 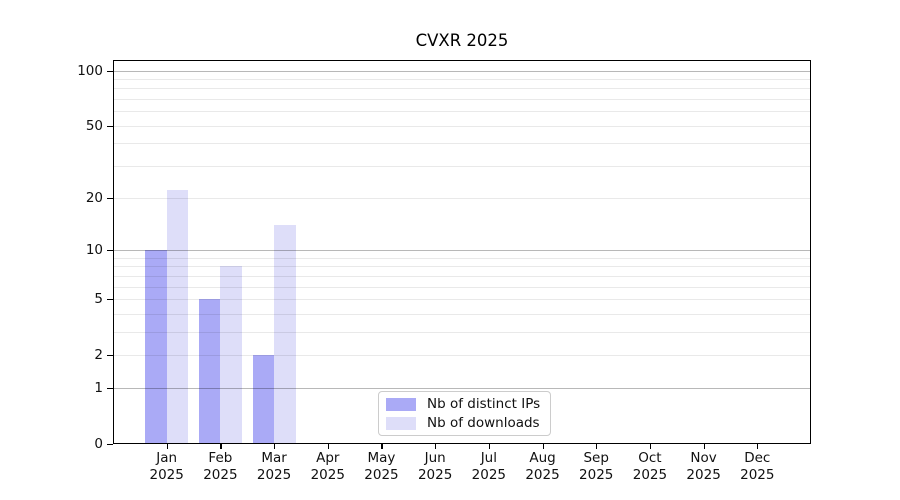 I want to click on x-tick-label-jan: Jan 2025, so click(x=167, y=467).